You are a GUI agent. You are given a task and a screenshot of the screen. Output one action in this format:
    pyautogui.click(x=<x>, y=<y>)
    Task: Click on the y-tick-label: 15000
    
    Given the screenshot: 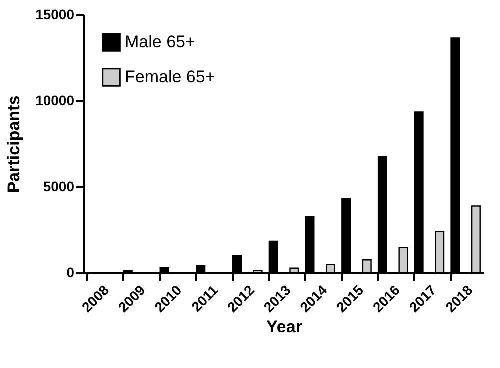 What is the action you would take?
    pyautogui.click(x=55, y=14)
    